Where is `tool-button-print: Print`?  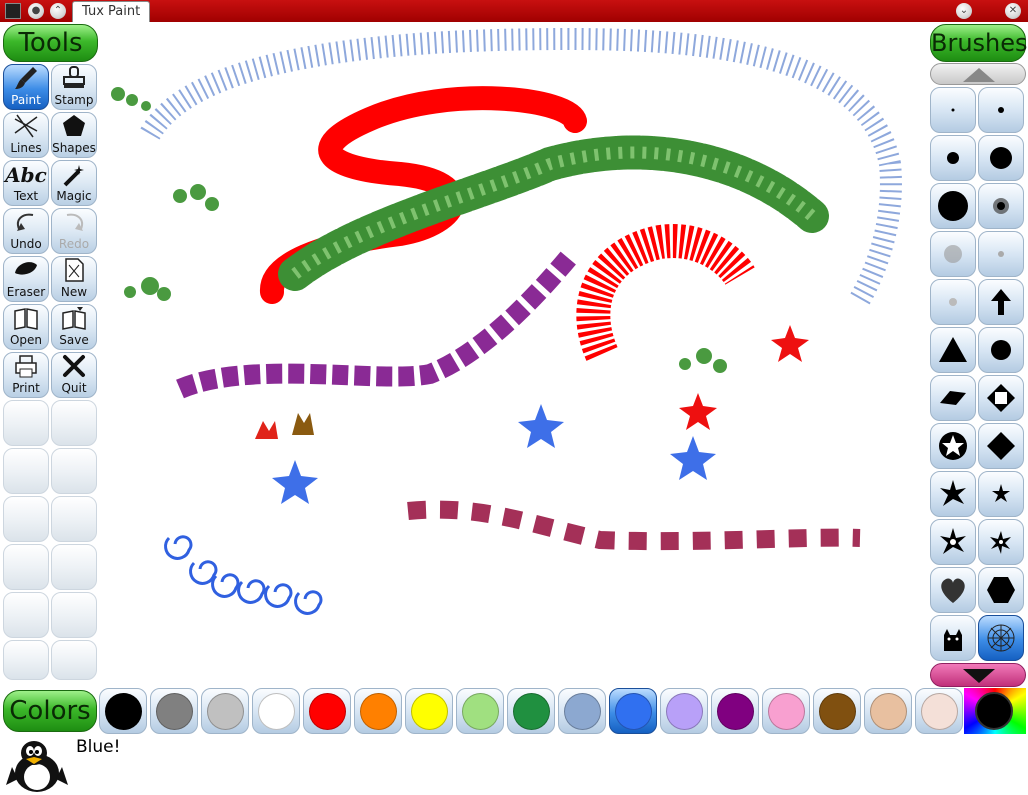 tool-button-print: Print is located at coordinates (26, 375).